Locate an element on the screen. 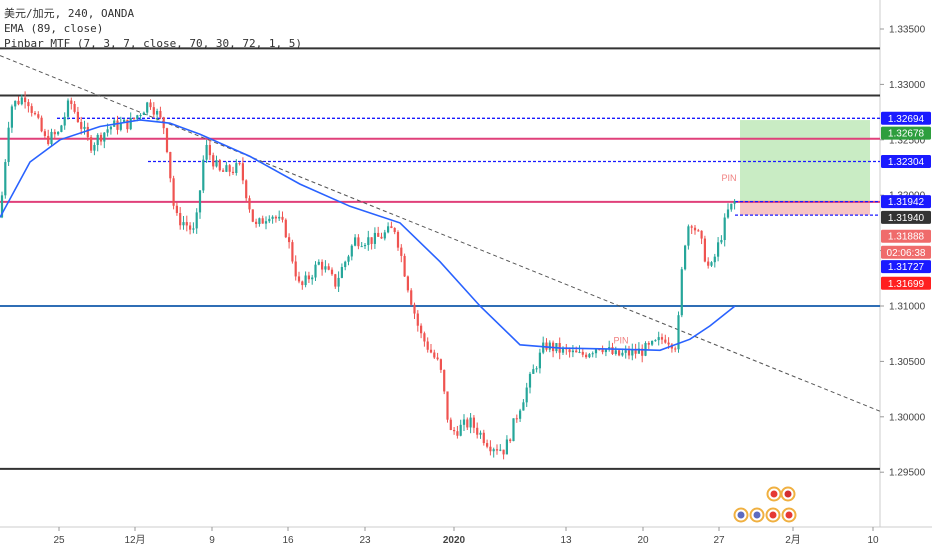 The height and width of the screenshot is (550, 932). price-tag: 1.31699 is located at coordinates (906, 283).